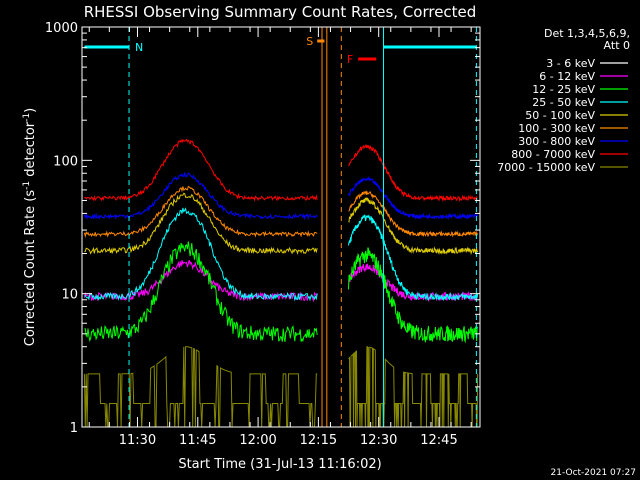 This screenshot has width=640, height=480. Describe the element at coordinates (556, 128) in the screenshot. I see `legend-entry-5: 100 - 300 keV` at that location.